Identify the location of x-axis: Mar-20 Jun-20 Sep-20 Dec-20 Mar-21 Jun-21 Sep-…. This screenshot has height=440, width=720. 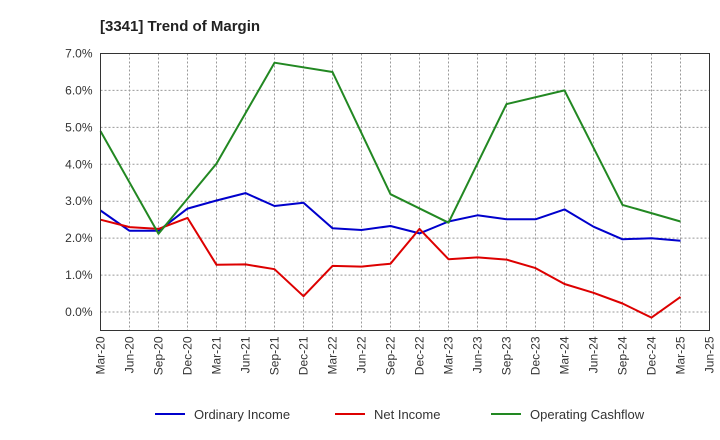
(405, 355).